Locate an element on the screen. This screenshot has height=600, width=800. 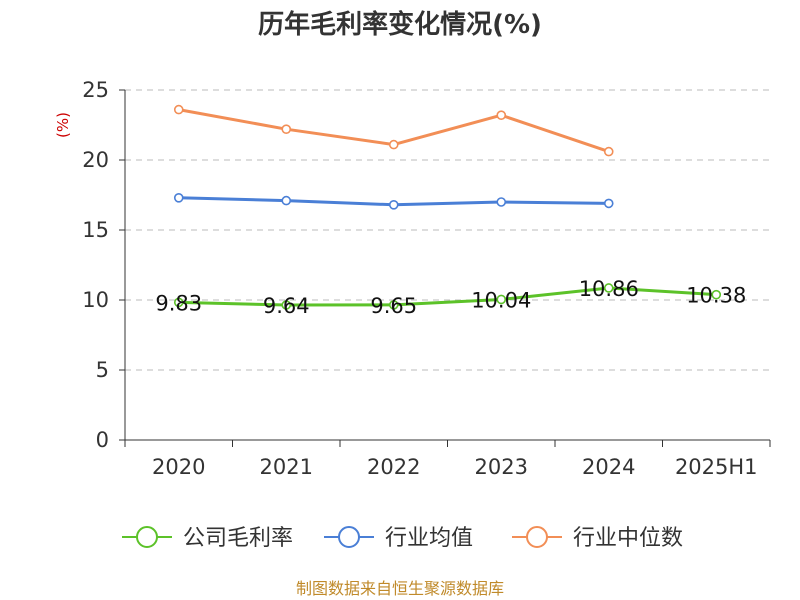
data-point-1-2023 is located at coordinates (501, 202).